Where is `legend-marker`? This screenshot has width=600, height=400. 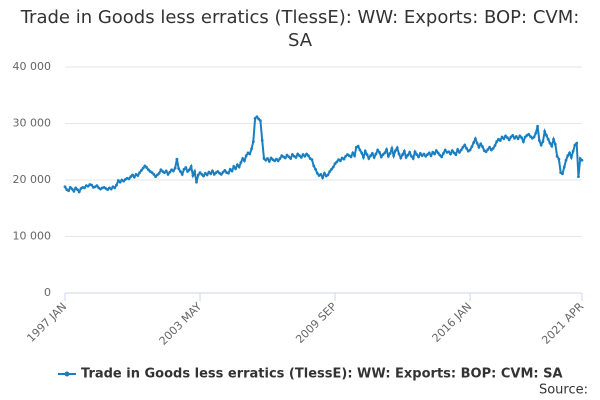
legend-marker is located at coordinates (67, 374).